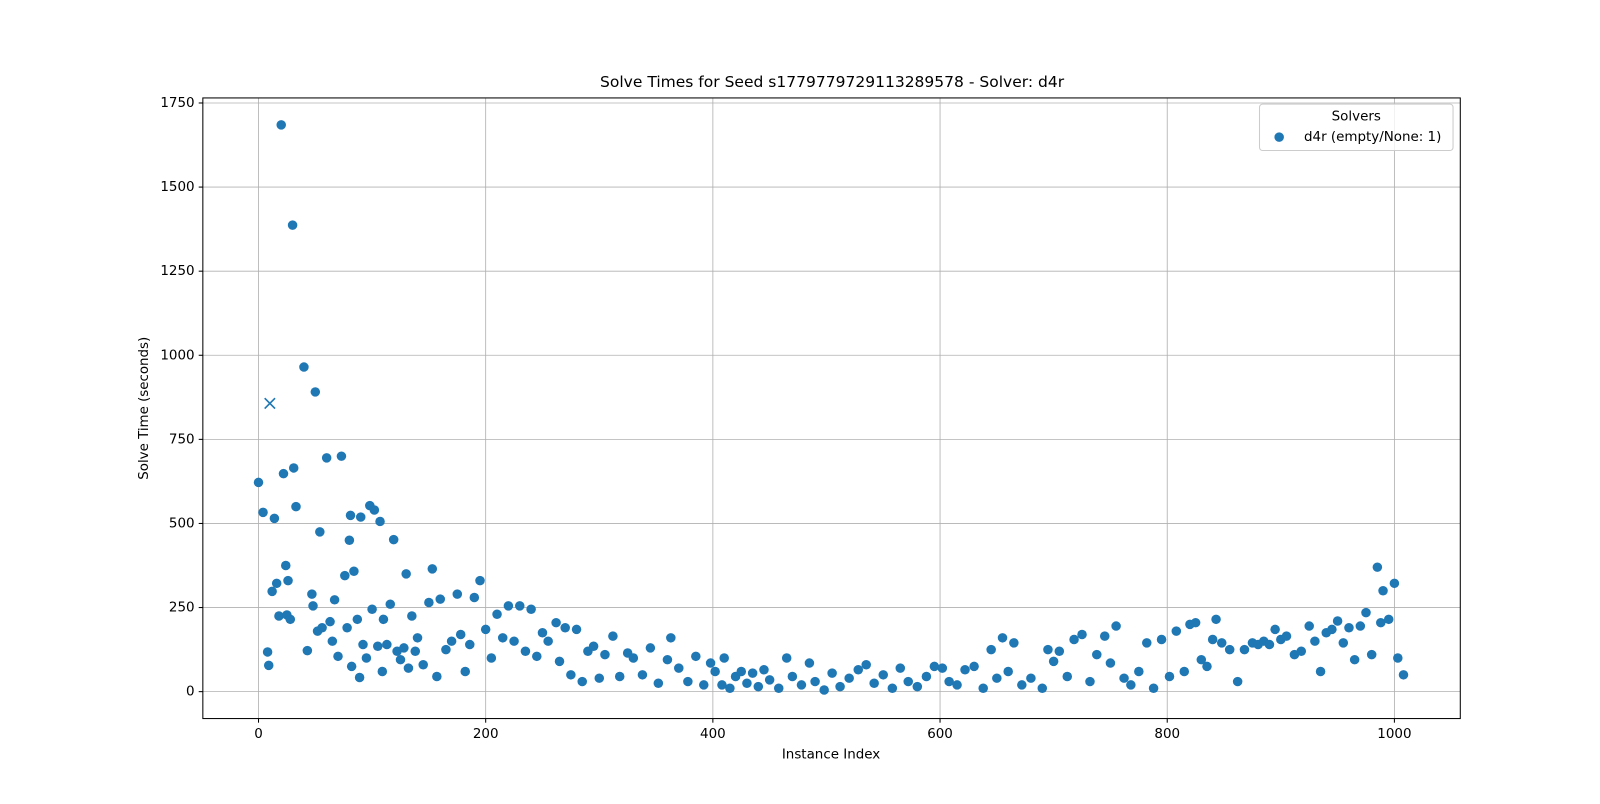 Image resolution: width=1600 pixels, height=804 pixels. What do you see at coordinates (177, 187) in the screenshot?
I see `y-tick-label: 1500` at bounding box center [177, 187].